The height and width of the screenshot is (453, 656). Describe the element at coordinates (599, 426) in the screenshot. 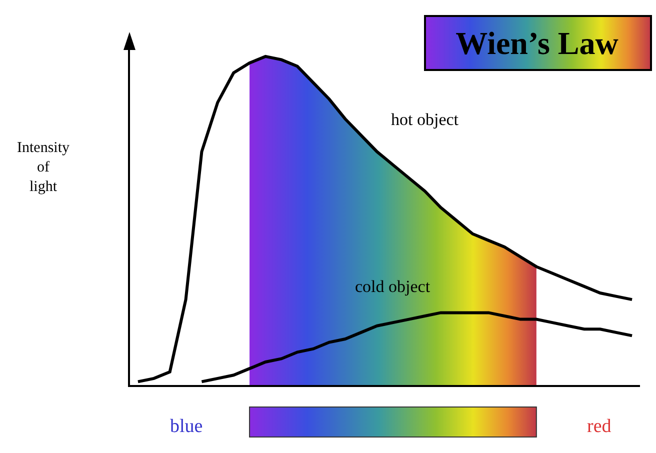

I see `text: red` at that location.